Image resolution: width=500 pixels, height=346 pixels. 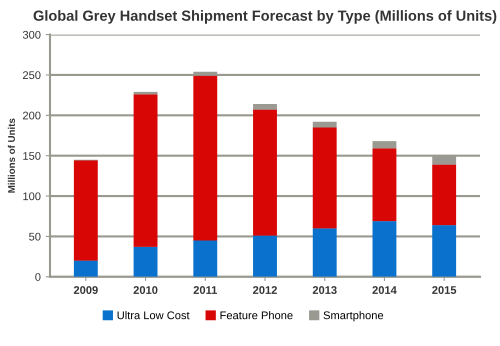 I want to click on y-tick-label: 150, so click(x=32, y=156).